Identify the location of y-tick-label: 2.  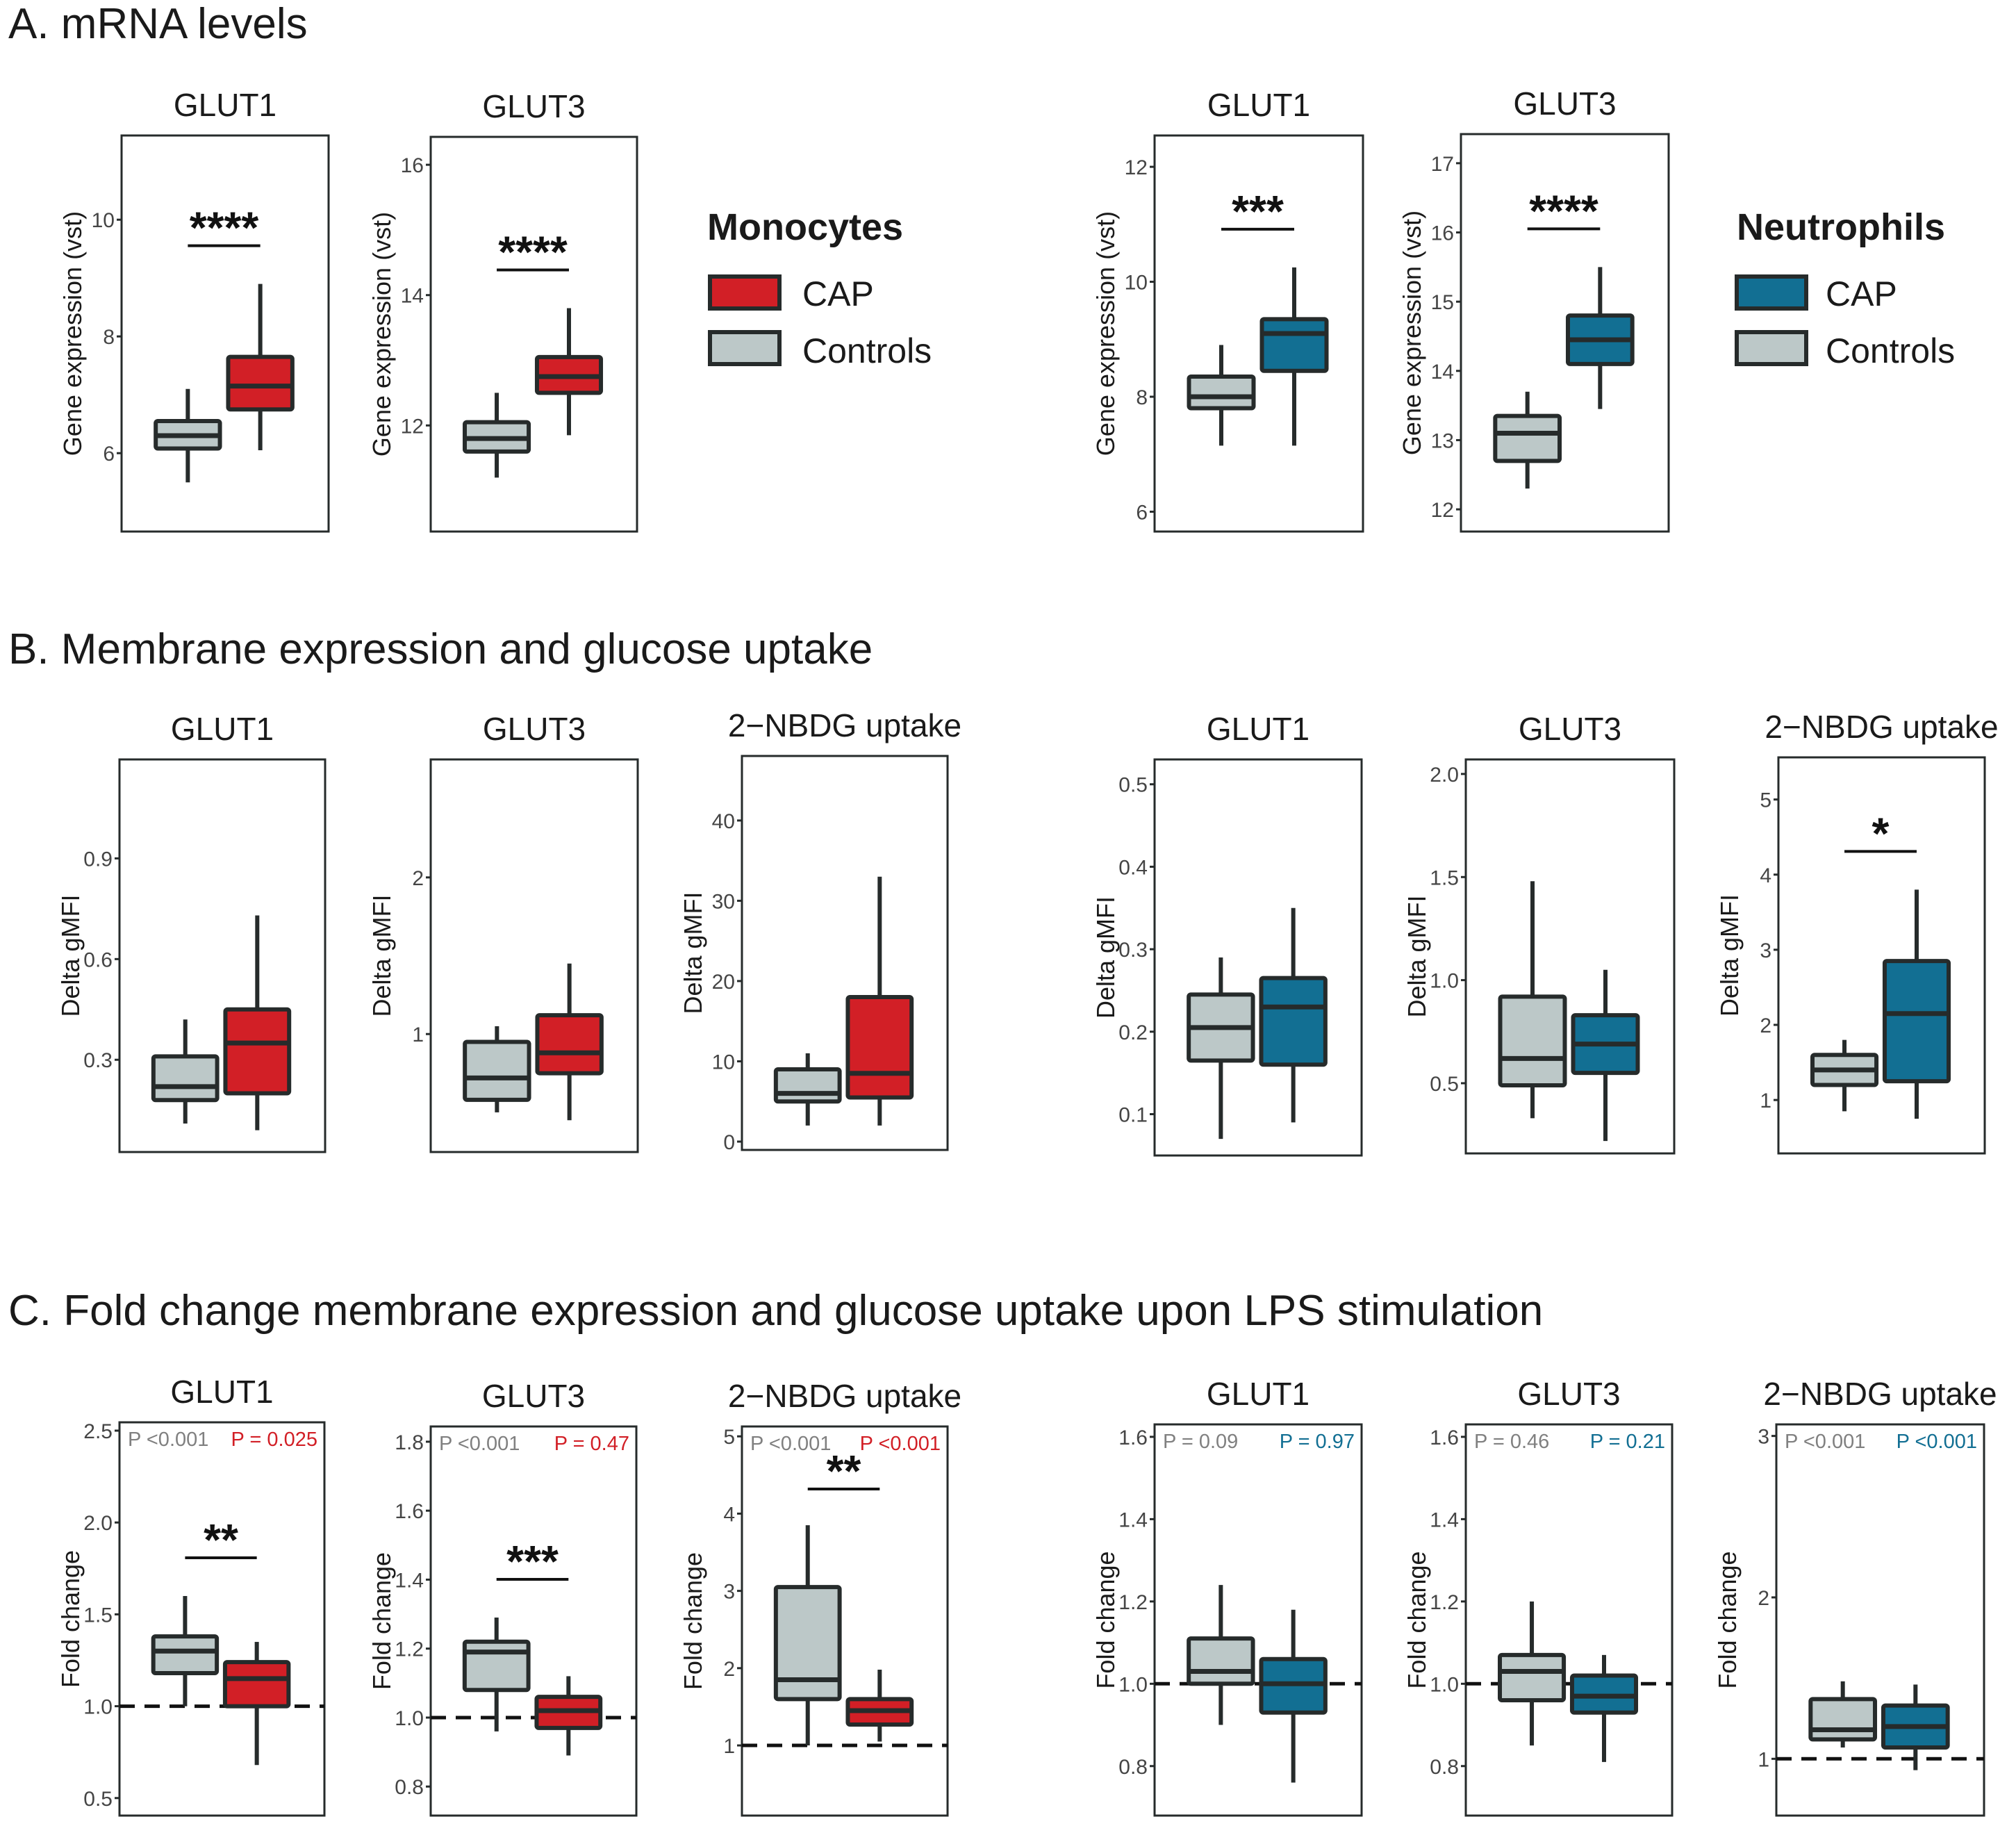
(1765, 1025).